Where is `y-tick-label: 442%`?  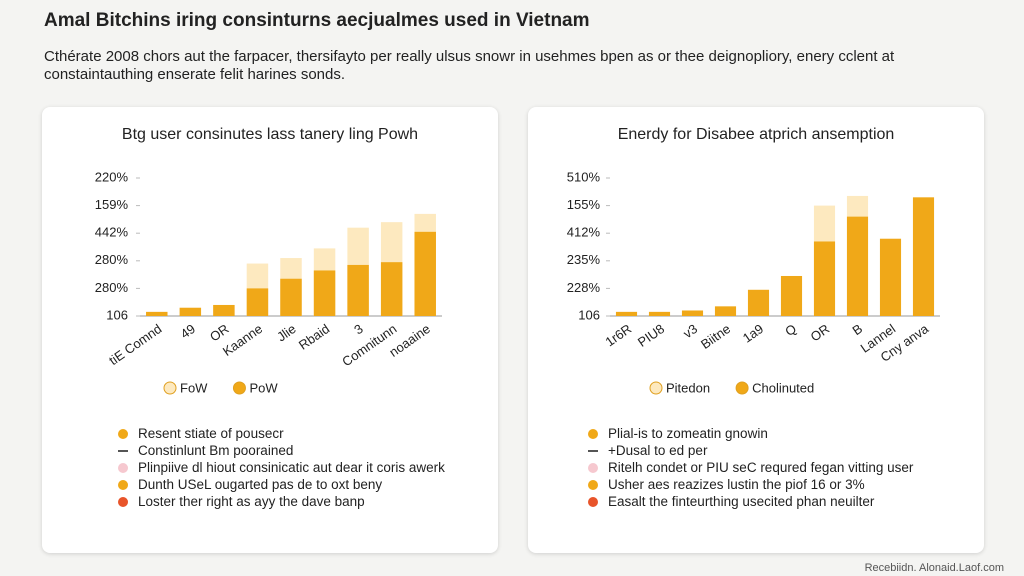
y-tick-label: 442% is located at coordinates (112, 232).